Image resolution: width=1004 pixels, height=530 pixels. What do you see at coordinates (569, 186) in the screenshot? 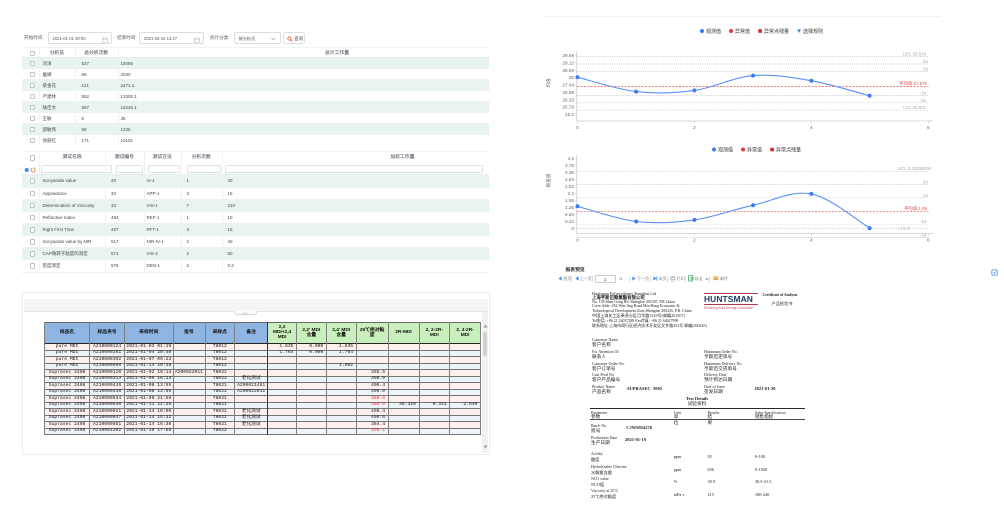
I see `svg-text: 2.52` at bounding box center [569, 186].